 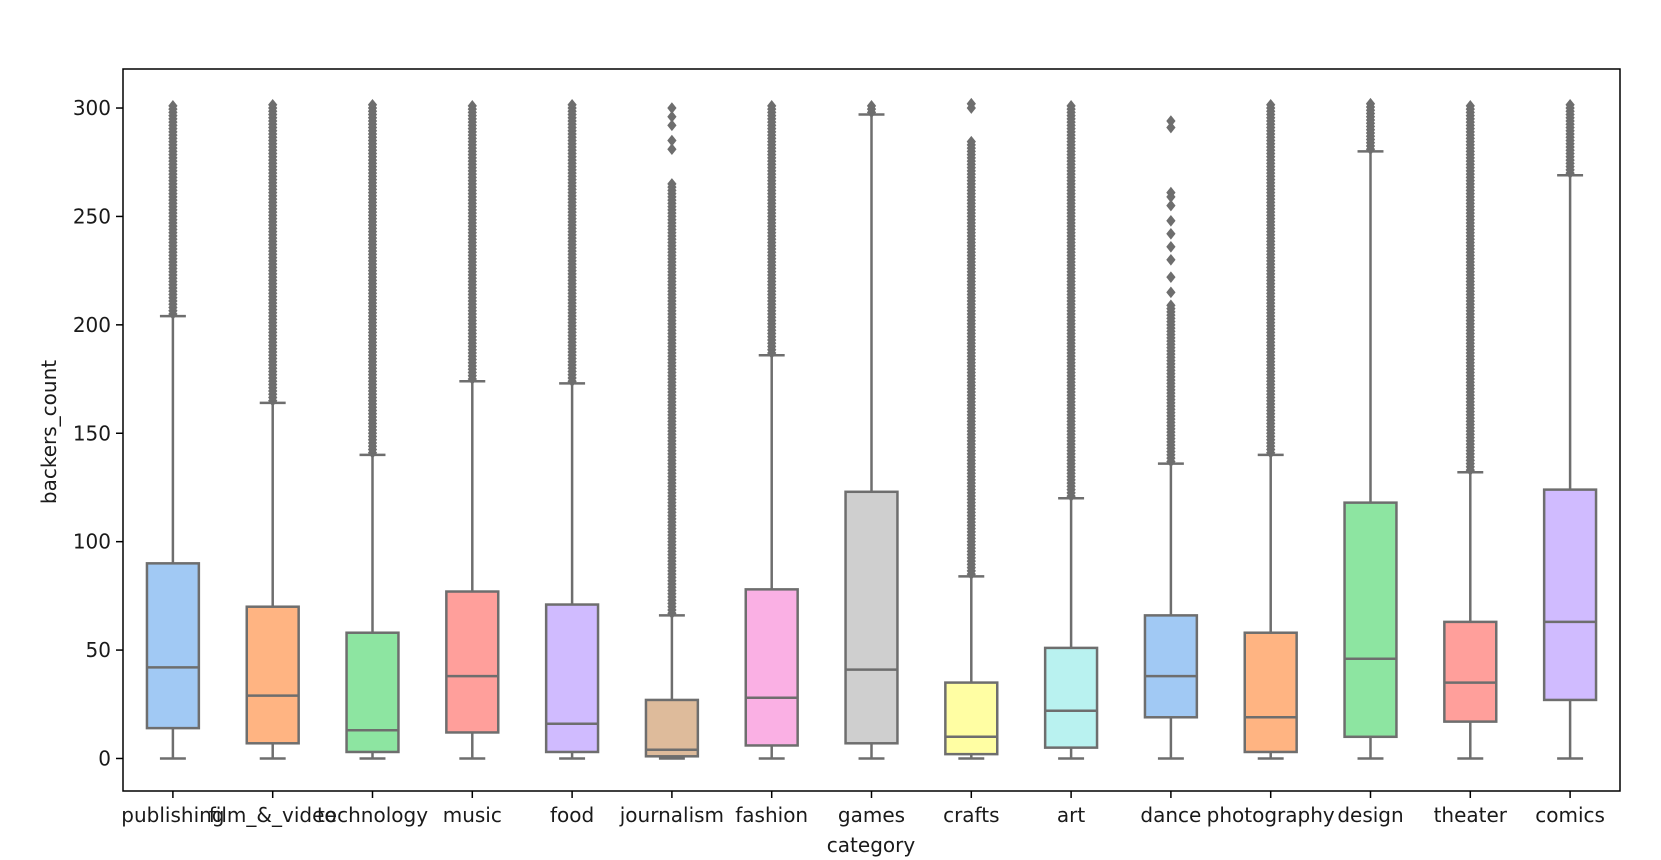 What do you see at coordinates (1071, 815) in the screenshot?
I see `x-tick-label: art` at bounding box center [1071, 815].